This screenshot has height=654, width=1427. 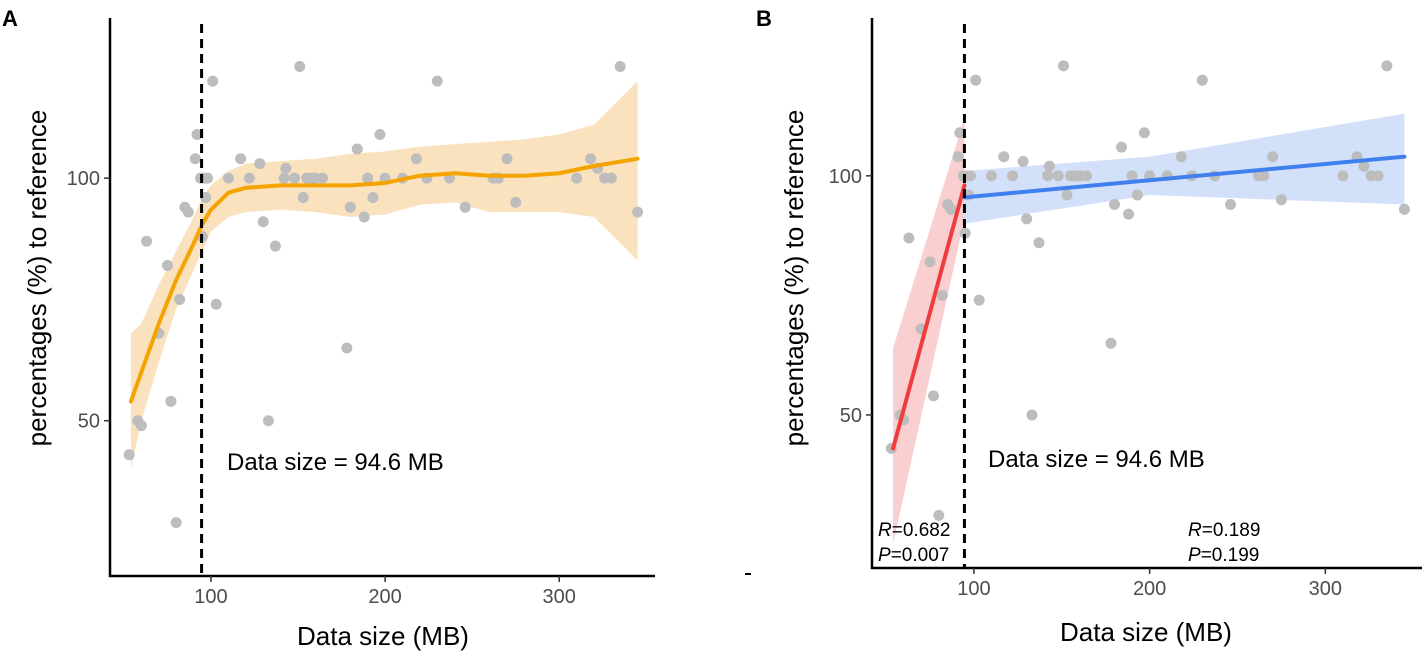 What do you see at coordinates (335, 462) in the screenshot?
I see `panel-a-threshold-annotation: Data size = 94.6 MB` at bounding box center [335, 462].